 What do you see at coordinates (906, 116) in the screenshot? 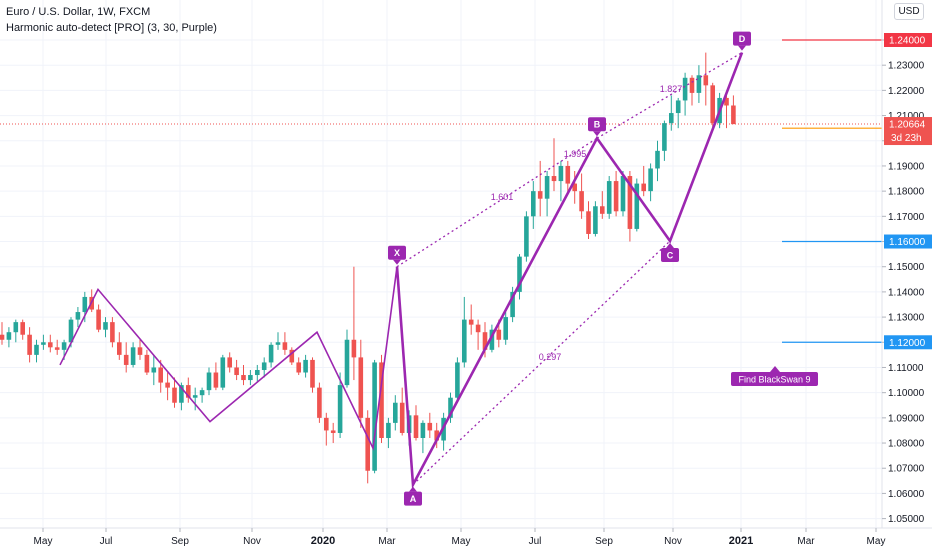
I see `price-tick-label: 1.21000` at bounding box center [906, 116].